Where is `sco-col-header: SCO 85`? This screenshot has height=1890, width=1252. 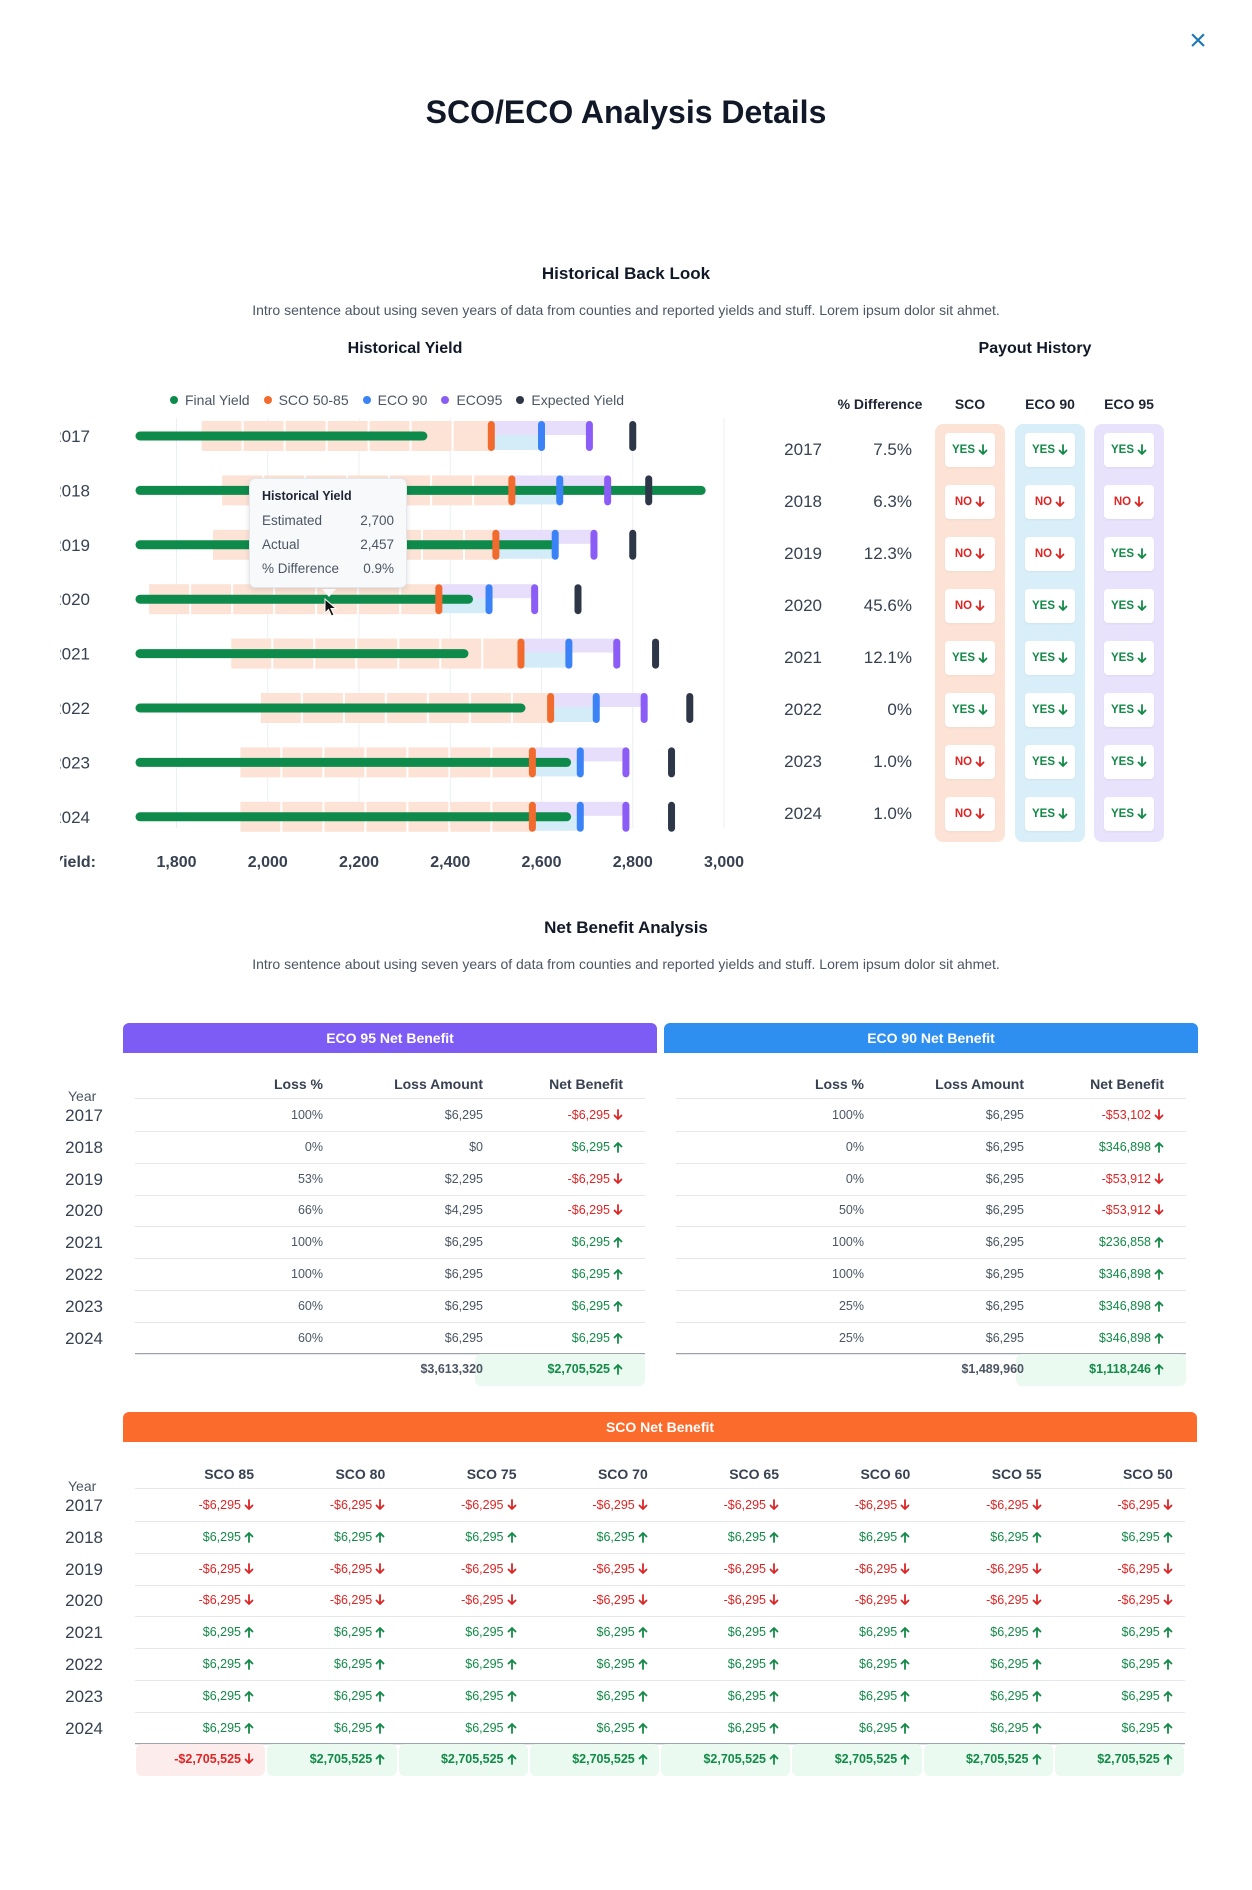 sco-col-header: SCO 85 is located at coordinates (229, 1474).